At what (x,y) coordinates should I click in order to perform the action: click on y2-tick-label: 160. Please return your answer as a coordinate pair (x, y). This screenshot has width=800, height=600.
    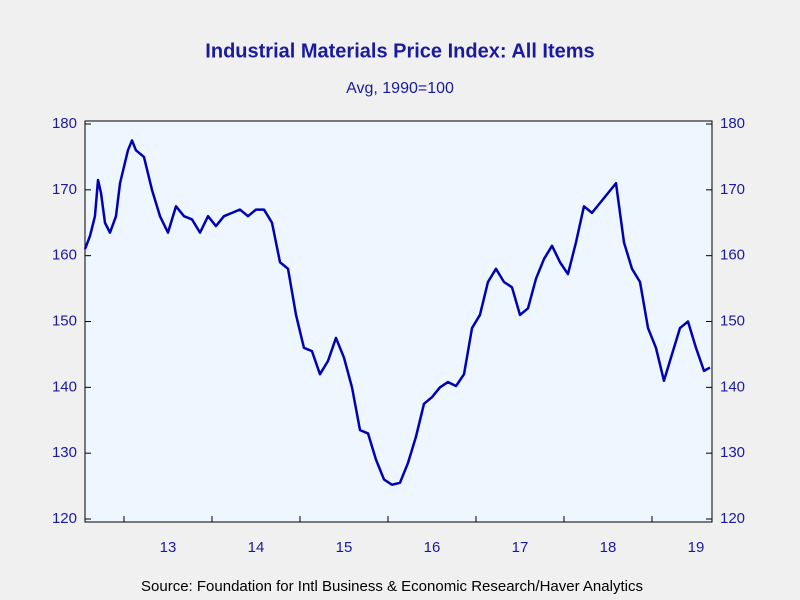
    Looking at the image, I should click on (732, 255).